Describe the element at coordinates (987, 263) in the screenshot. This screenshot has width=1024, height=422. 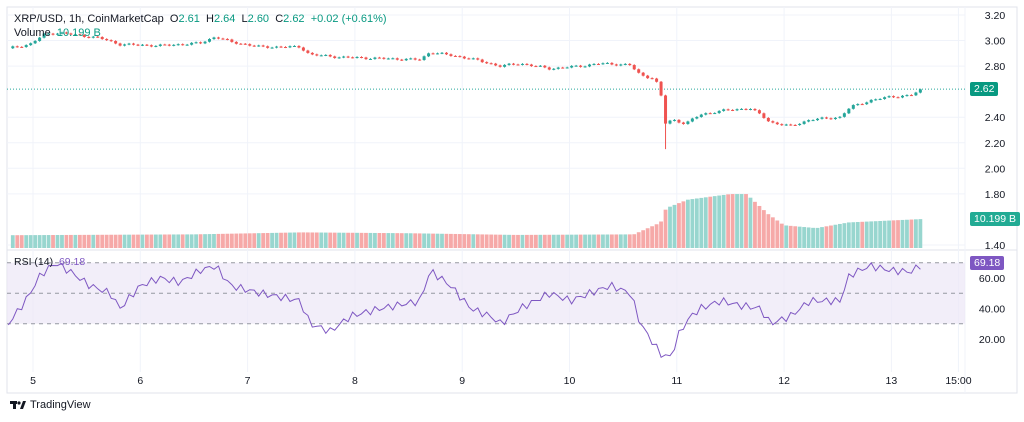
I see `rsi-tag: 69.18` at that location.